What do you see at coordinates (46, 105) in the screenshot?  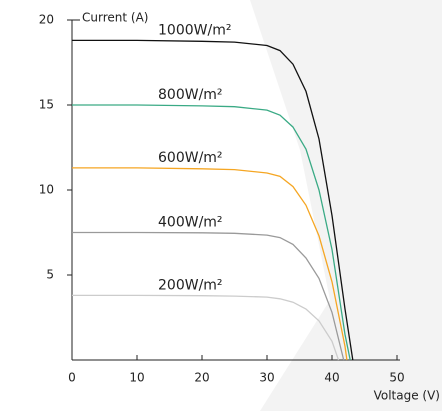 I see `y-tick-label: 15` at bounding box center [46, 105].